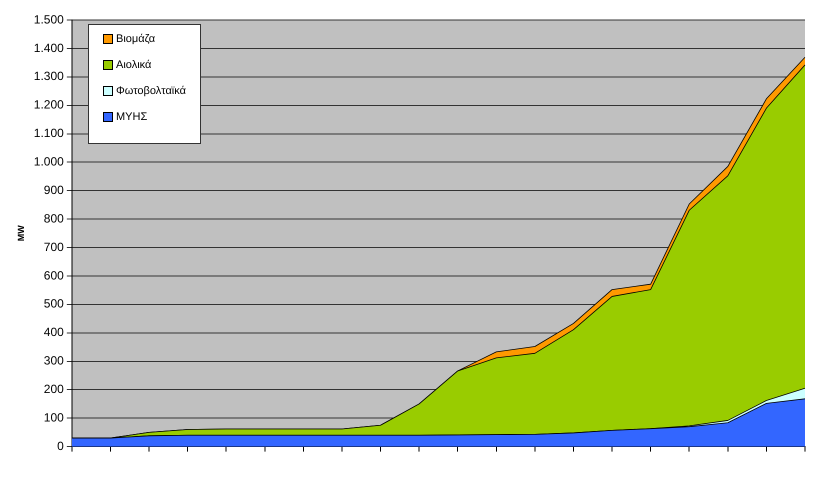  I want to click on y-tick-label: 500, so click(54, 303).